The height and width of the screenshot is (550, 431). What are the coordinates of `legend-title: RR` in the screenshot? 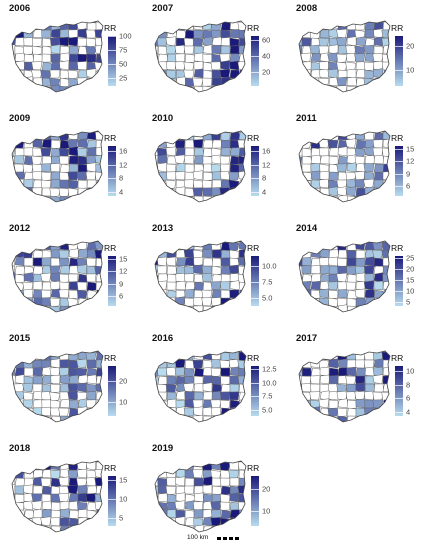 It's located at (253, 468).